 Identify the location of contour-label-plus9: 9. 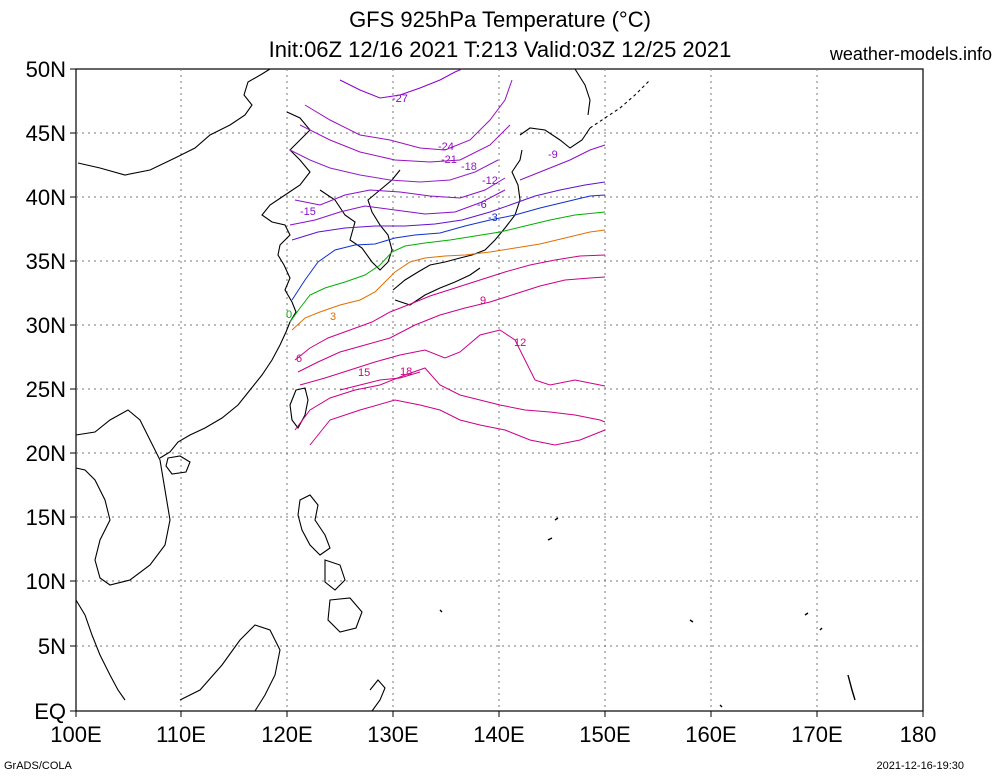
(483, 301).